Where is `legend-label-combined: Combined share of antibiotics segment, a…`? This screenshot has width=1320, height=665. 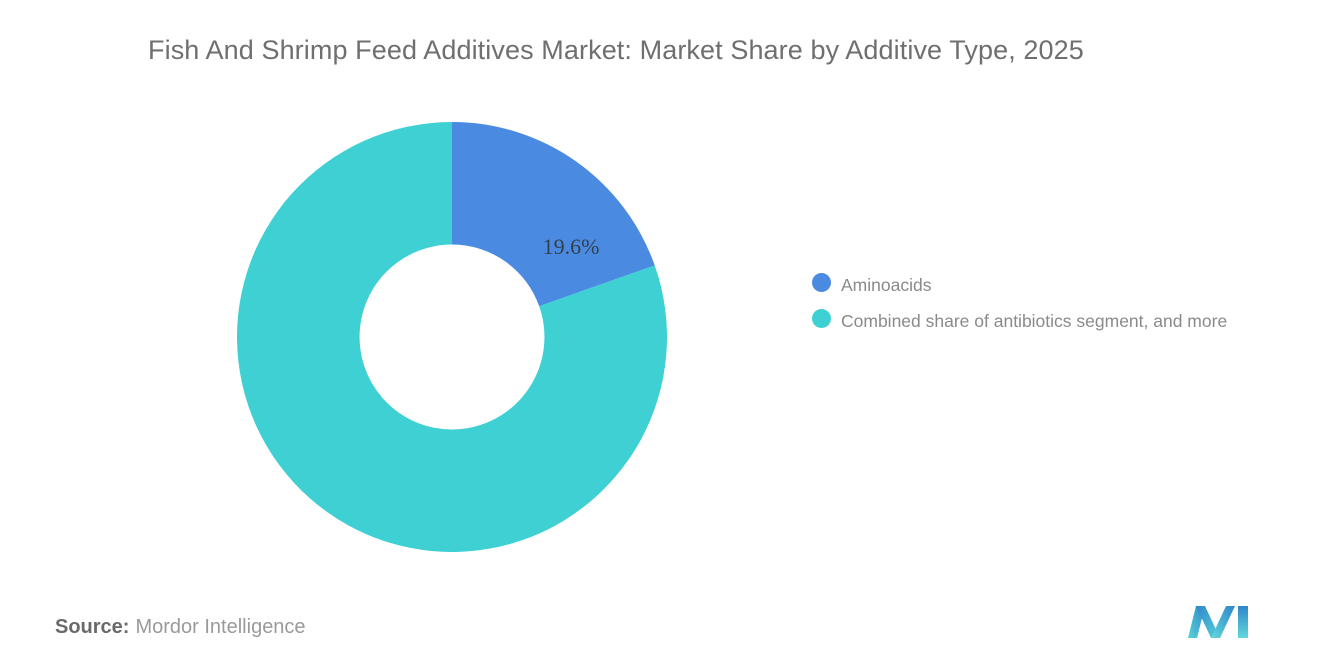 legend-label-combined: Combined share of antibiotics segment, a… is located at coordinates (1034, 321).